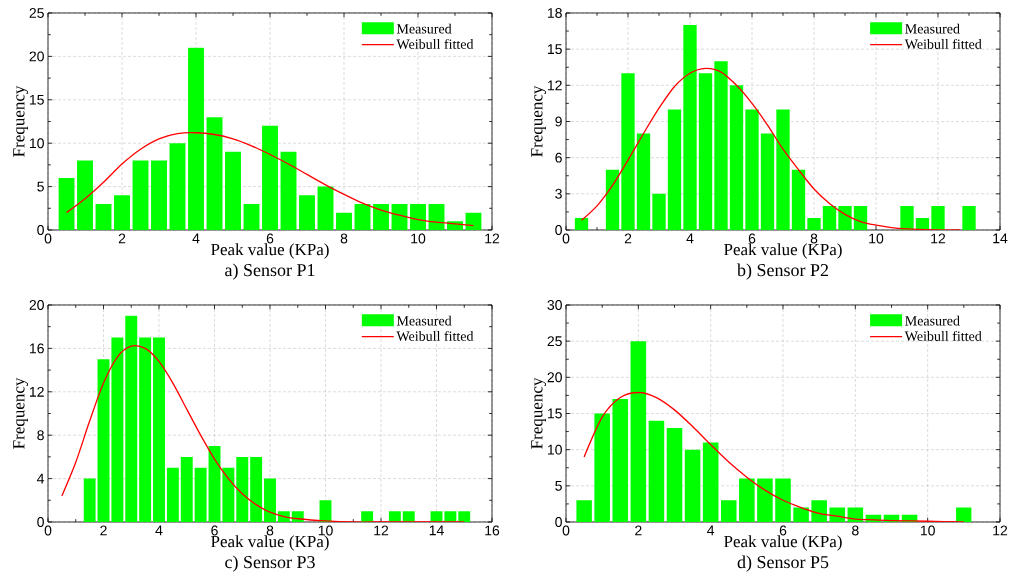 The image size is (1025, 585). I want to click on text: a) Sensor P1, so click(270, 271).